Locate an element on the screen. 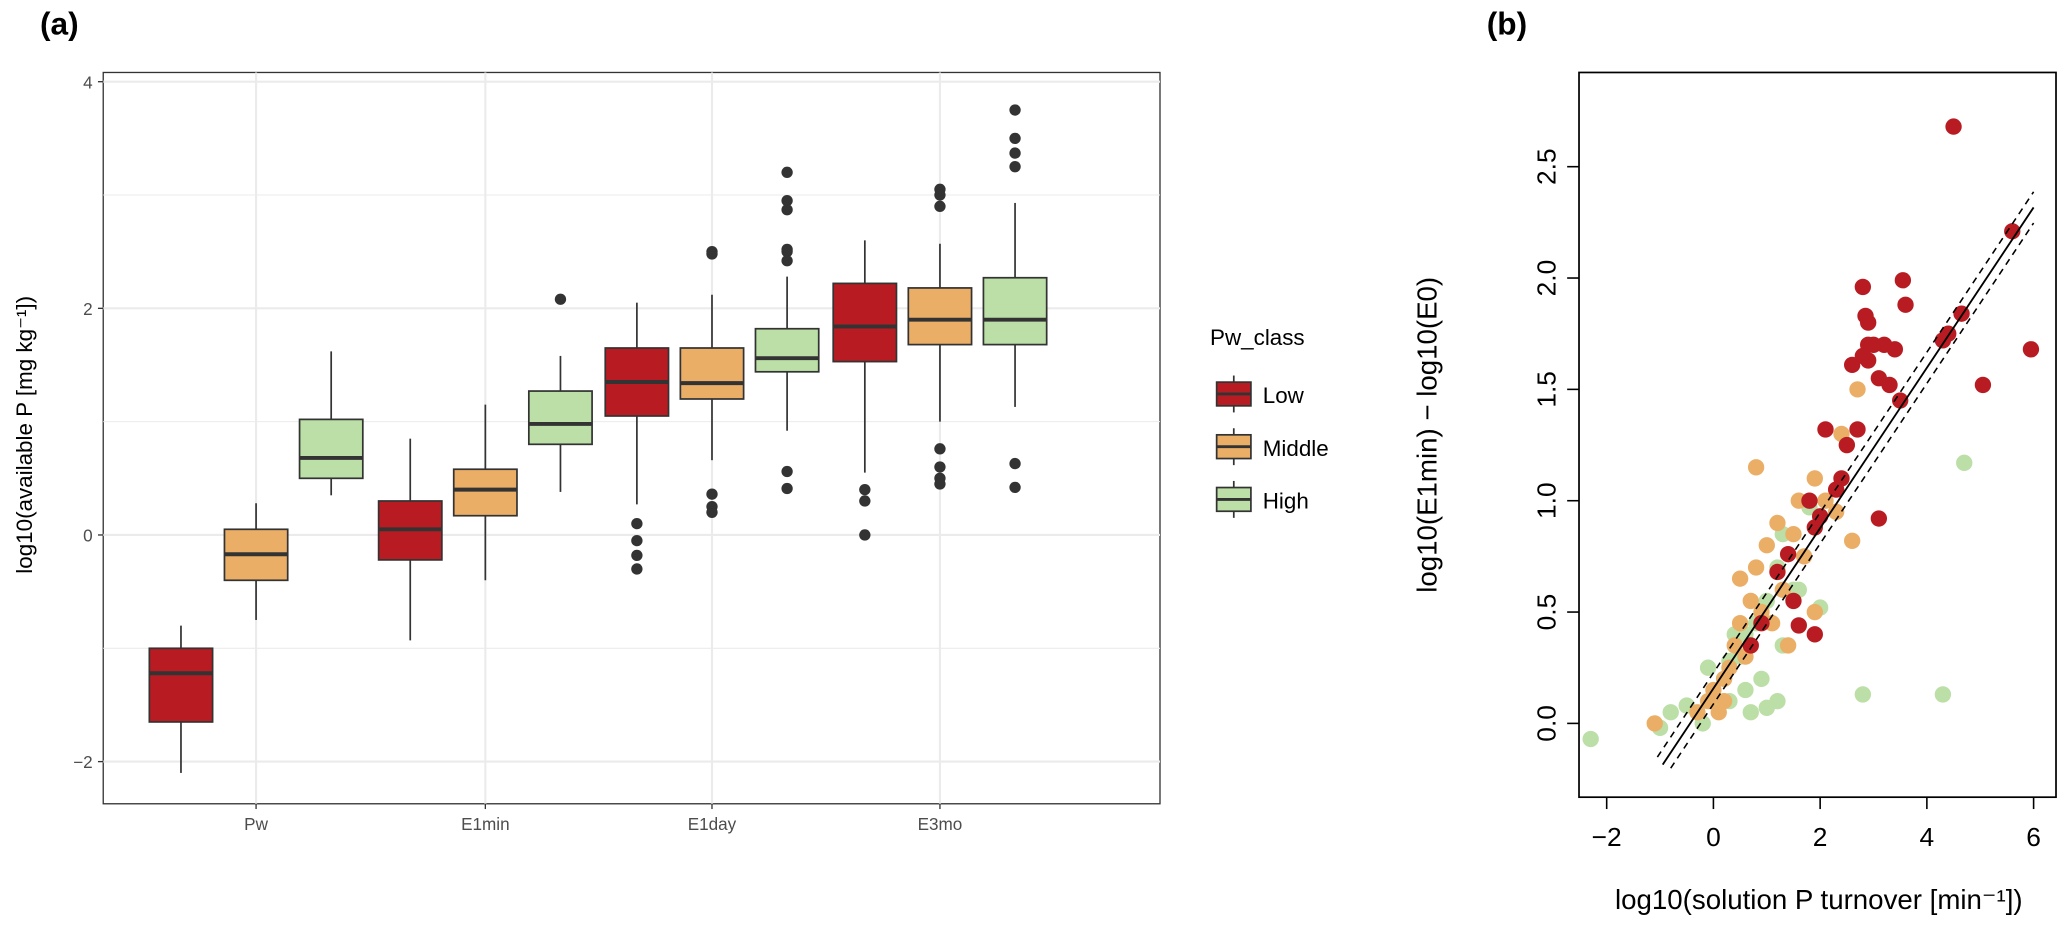 Image resolution: width=2067 pixels, height=925 pixels. box-low-pw is located at coordinates (181, 699).